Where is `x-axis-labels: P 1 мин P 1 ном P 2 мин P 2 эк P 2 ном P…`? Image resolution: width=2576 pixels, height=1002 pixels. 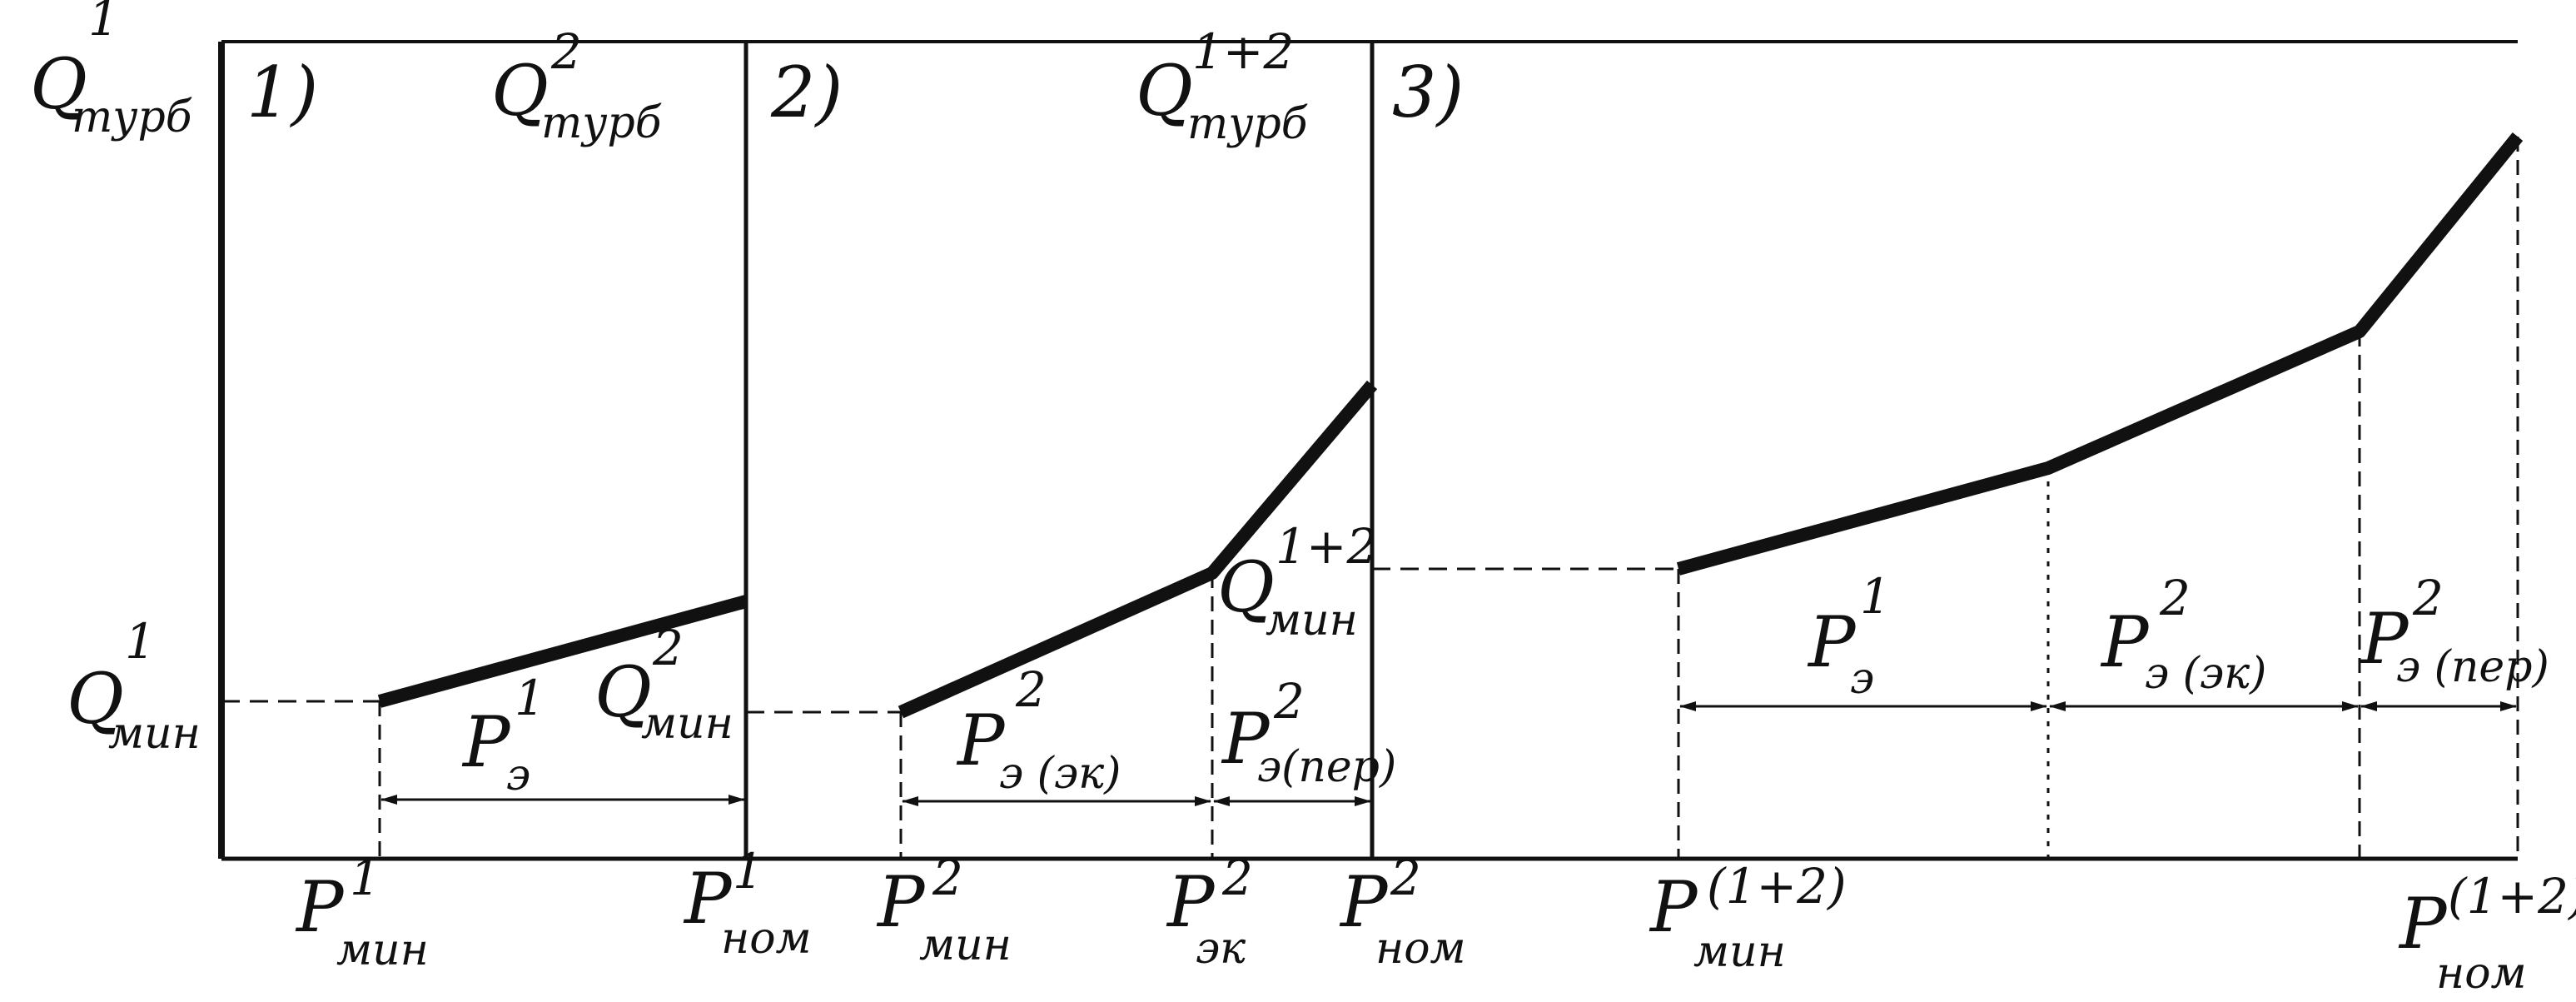
x-axis-labels: P 1 мин P 1 ном P 2 мин P 2 эк P 2 ном P… is located at coordinates (1435, 921).